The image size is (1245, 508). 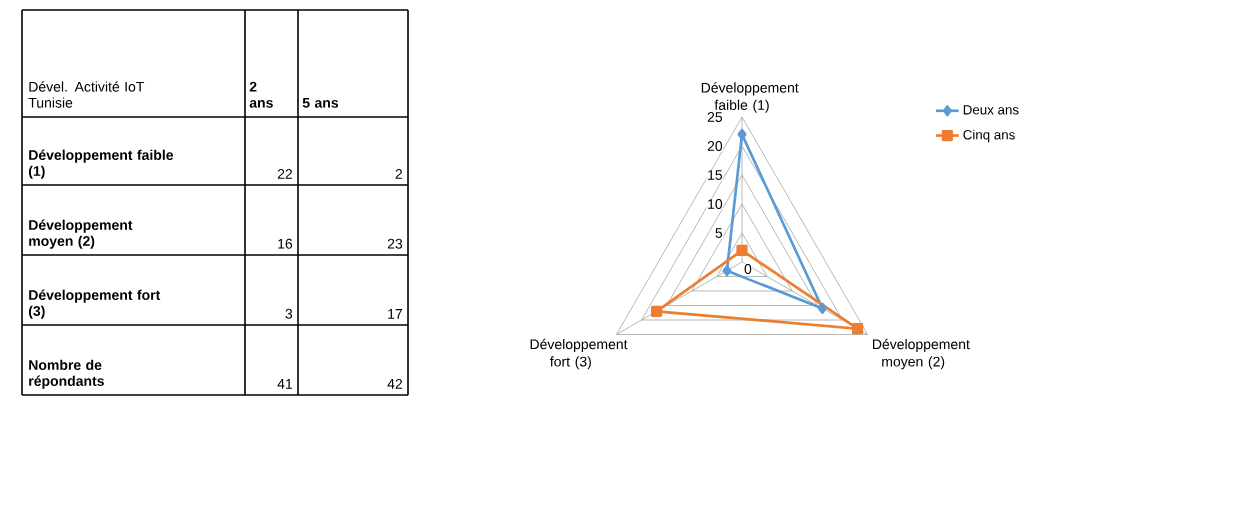 What do you see at coordinates (81, 234) in the screenshot?
I see `text: Développement moyen (2)` at bounding box center [81, 234].